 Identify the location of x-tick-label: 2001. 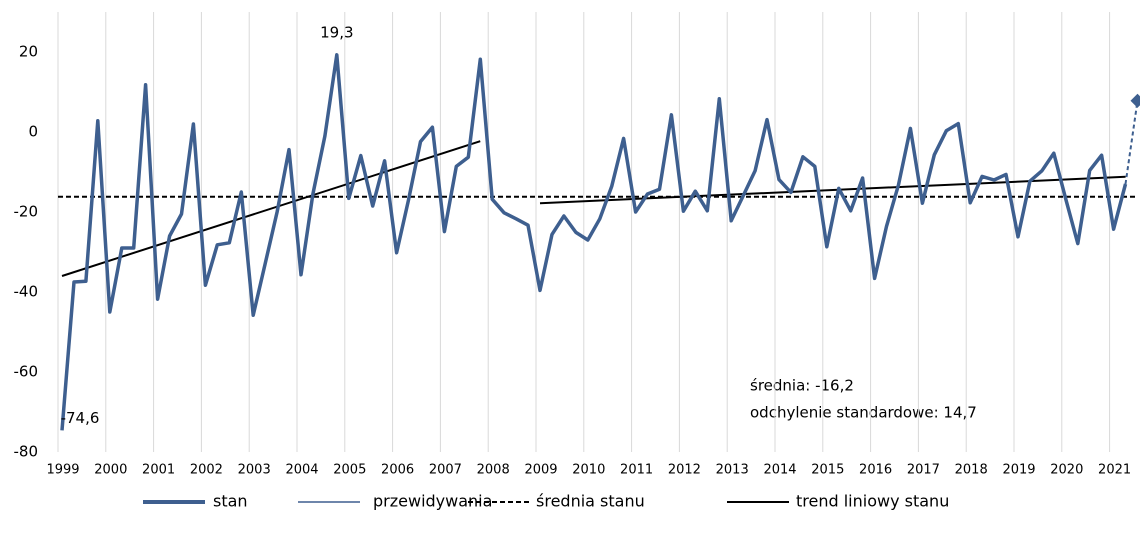
(158, 470).